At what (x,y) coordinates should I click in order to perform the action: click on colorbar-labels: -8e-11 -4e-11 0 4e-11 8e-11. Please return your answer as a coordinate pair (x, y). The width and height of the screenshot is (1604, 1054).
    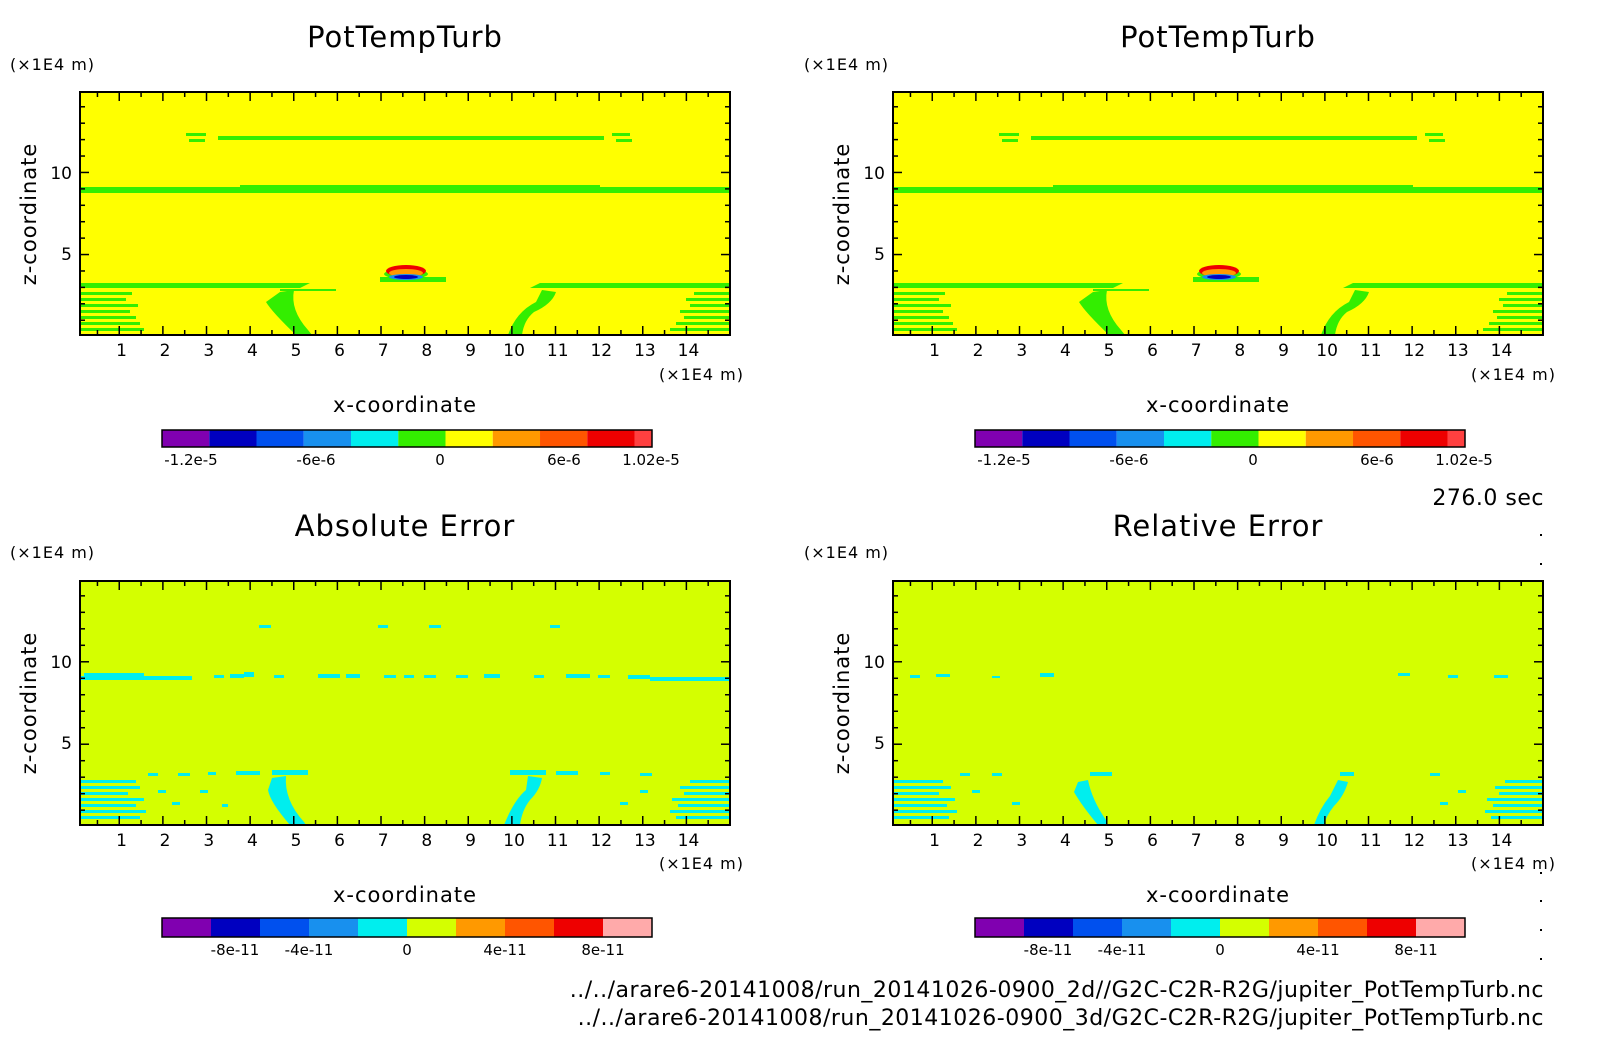
    Looking at the image, I should click on (1231, 950).